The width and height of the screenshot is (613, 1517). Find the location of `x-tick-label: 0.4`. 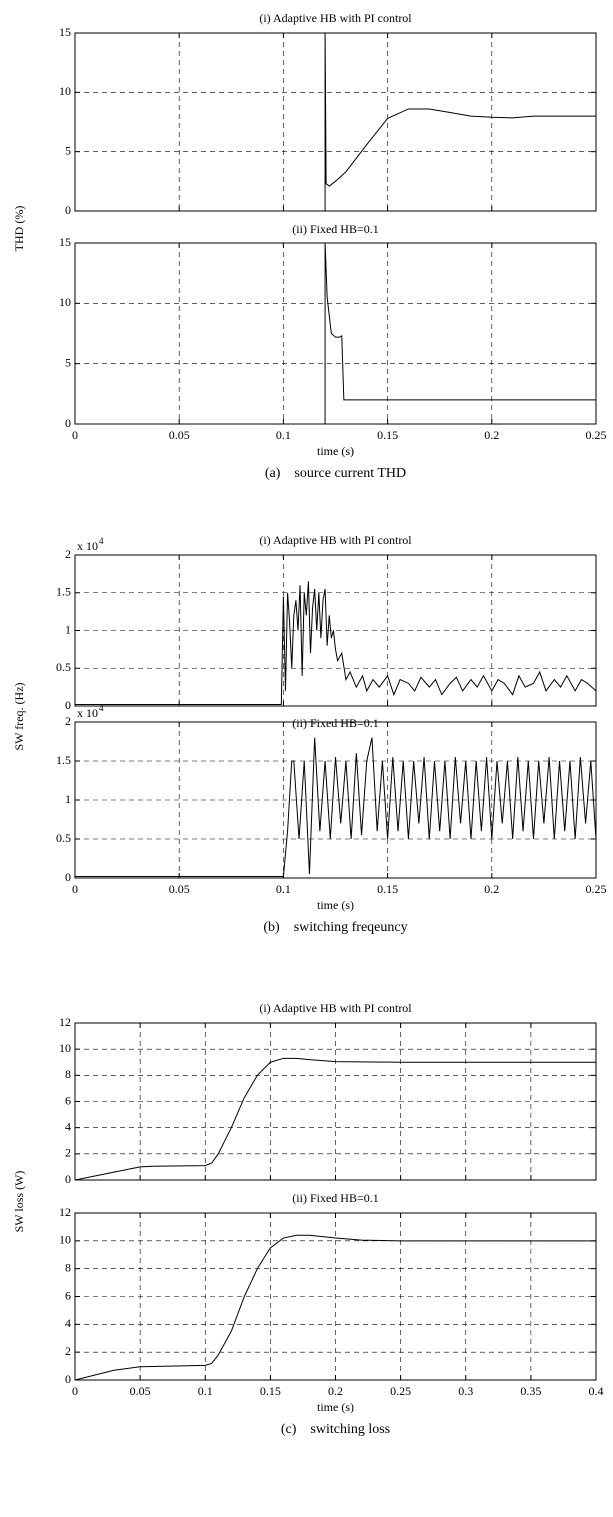

x-tick-label: 0.4 is located at coordinates (596, 1391).